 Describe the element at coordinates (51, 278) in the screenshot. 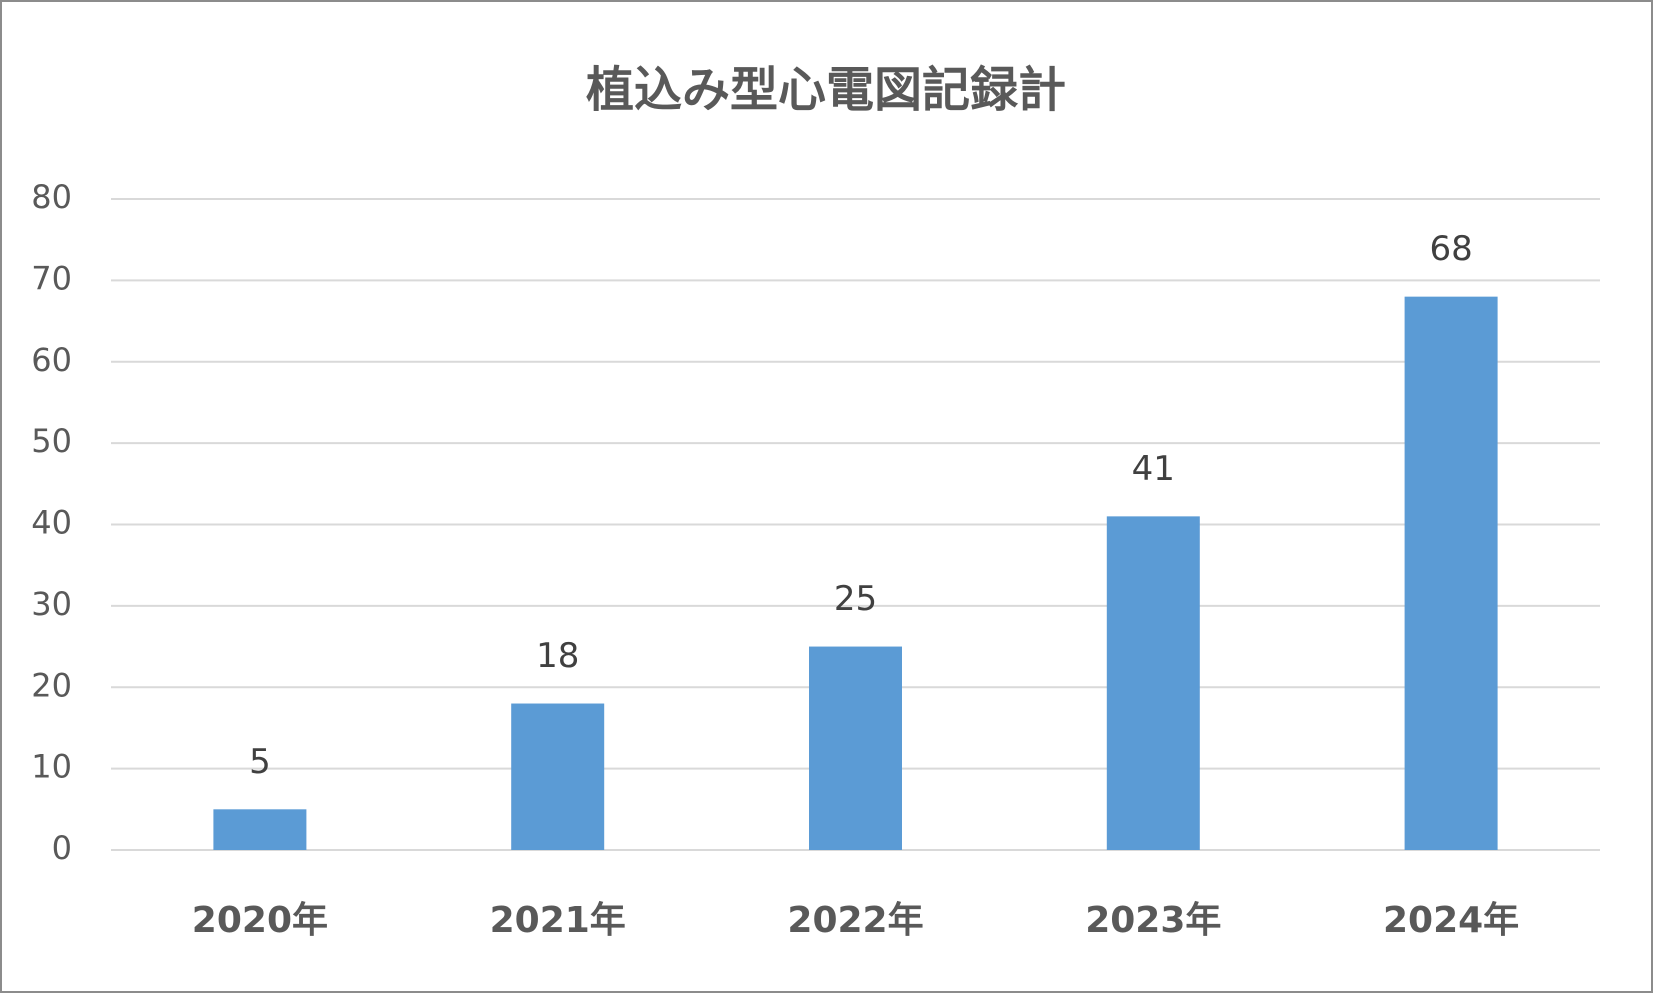

I see `y-tick-label: 70` at that location.